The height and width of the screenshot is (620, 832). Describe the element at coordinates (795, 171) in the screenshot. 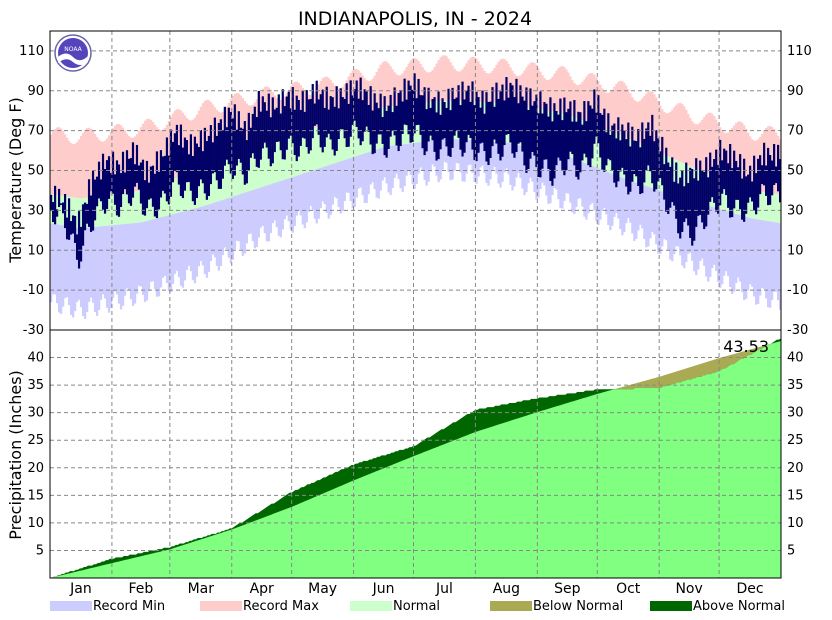

I see `temperature-tick-label-right: 50` at that location.